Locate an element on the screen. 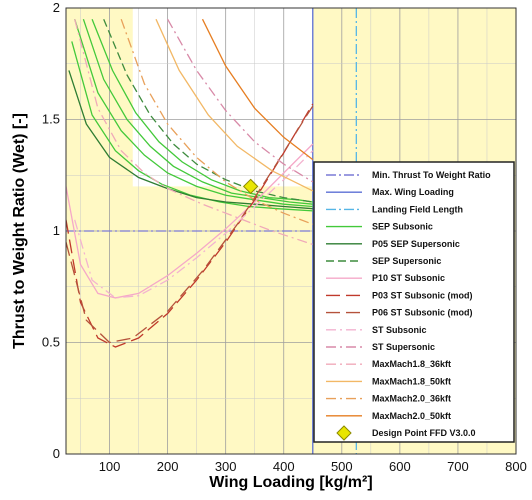 The width and height of the screenshot is (532, 500). y-tick-label: 1.5 is located at coordinates (51, 119).